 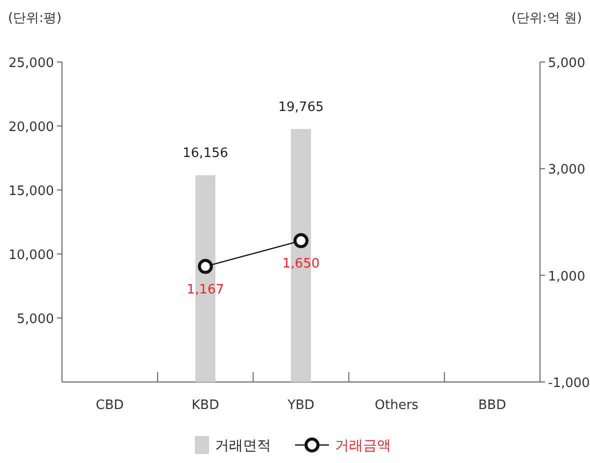 I want to click on legend-label: 거래금액, so click(x=363, y=446).